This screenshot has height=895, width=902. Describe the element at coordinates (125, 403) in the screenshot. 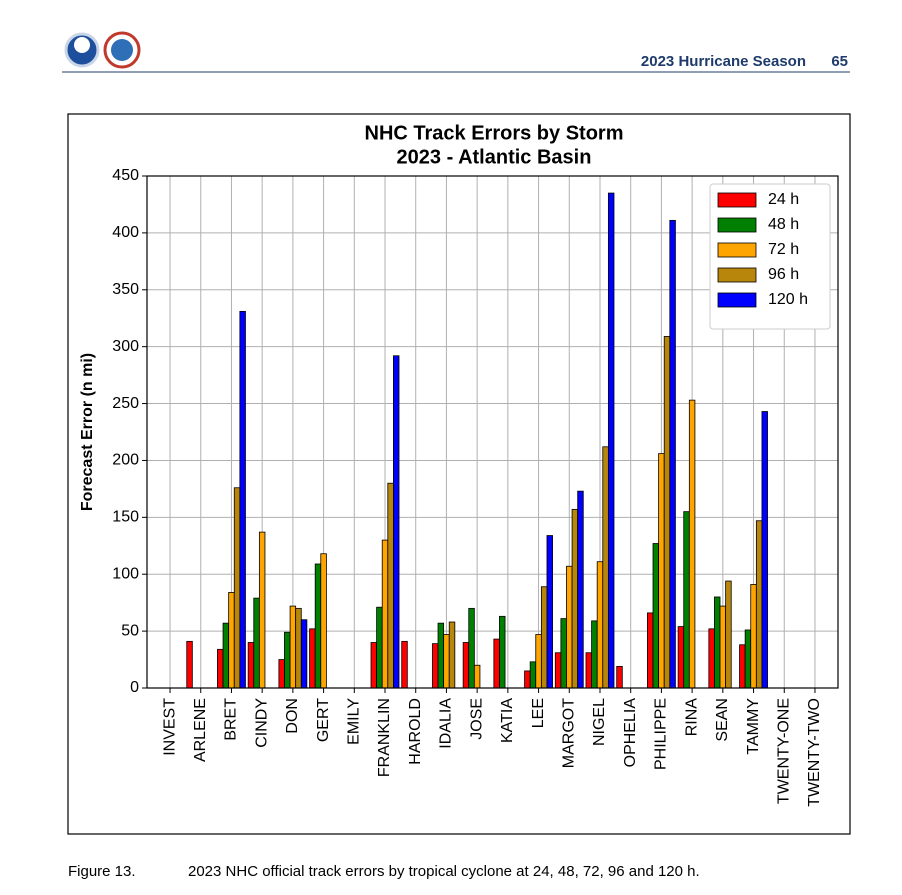

I see `y-tick-label: 250` at that location.